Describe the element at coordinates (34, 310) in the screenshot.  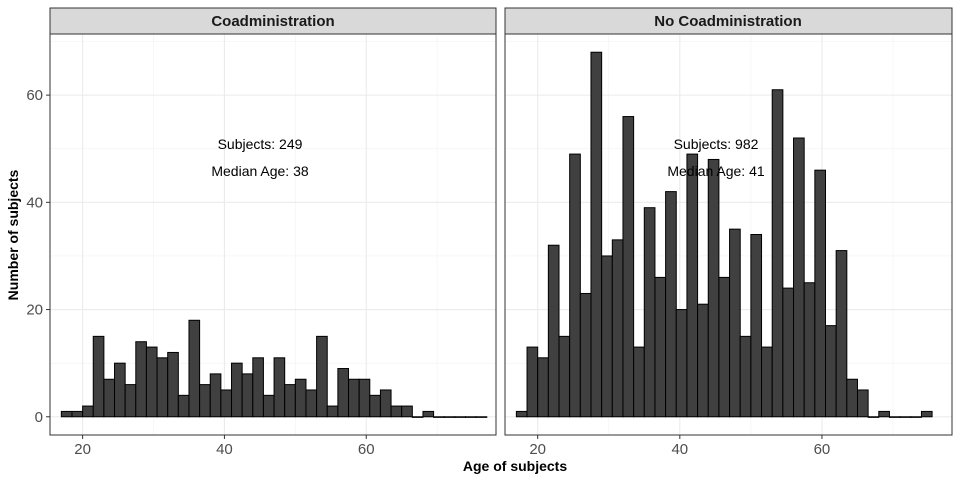
I see `y-tick-label: 20` at that location.